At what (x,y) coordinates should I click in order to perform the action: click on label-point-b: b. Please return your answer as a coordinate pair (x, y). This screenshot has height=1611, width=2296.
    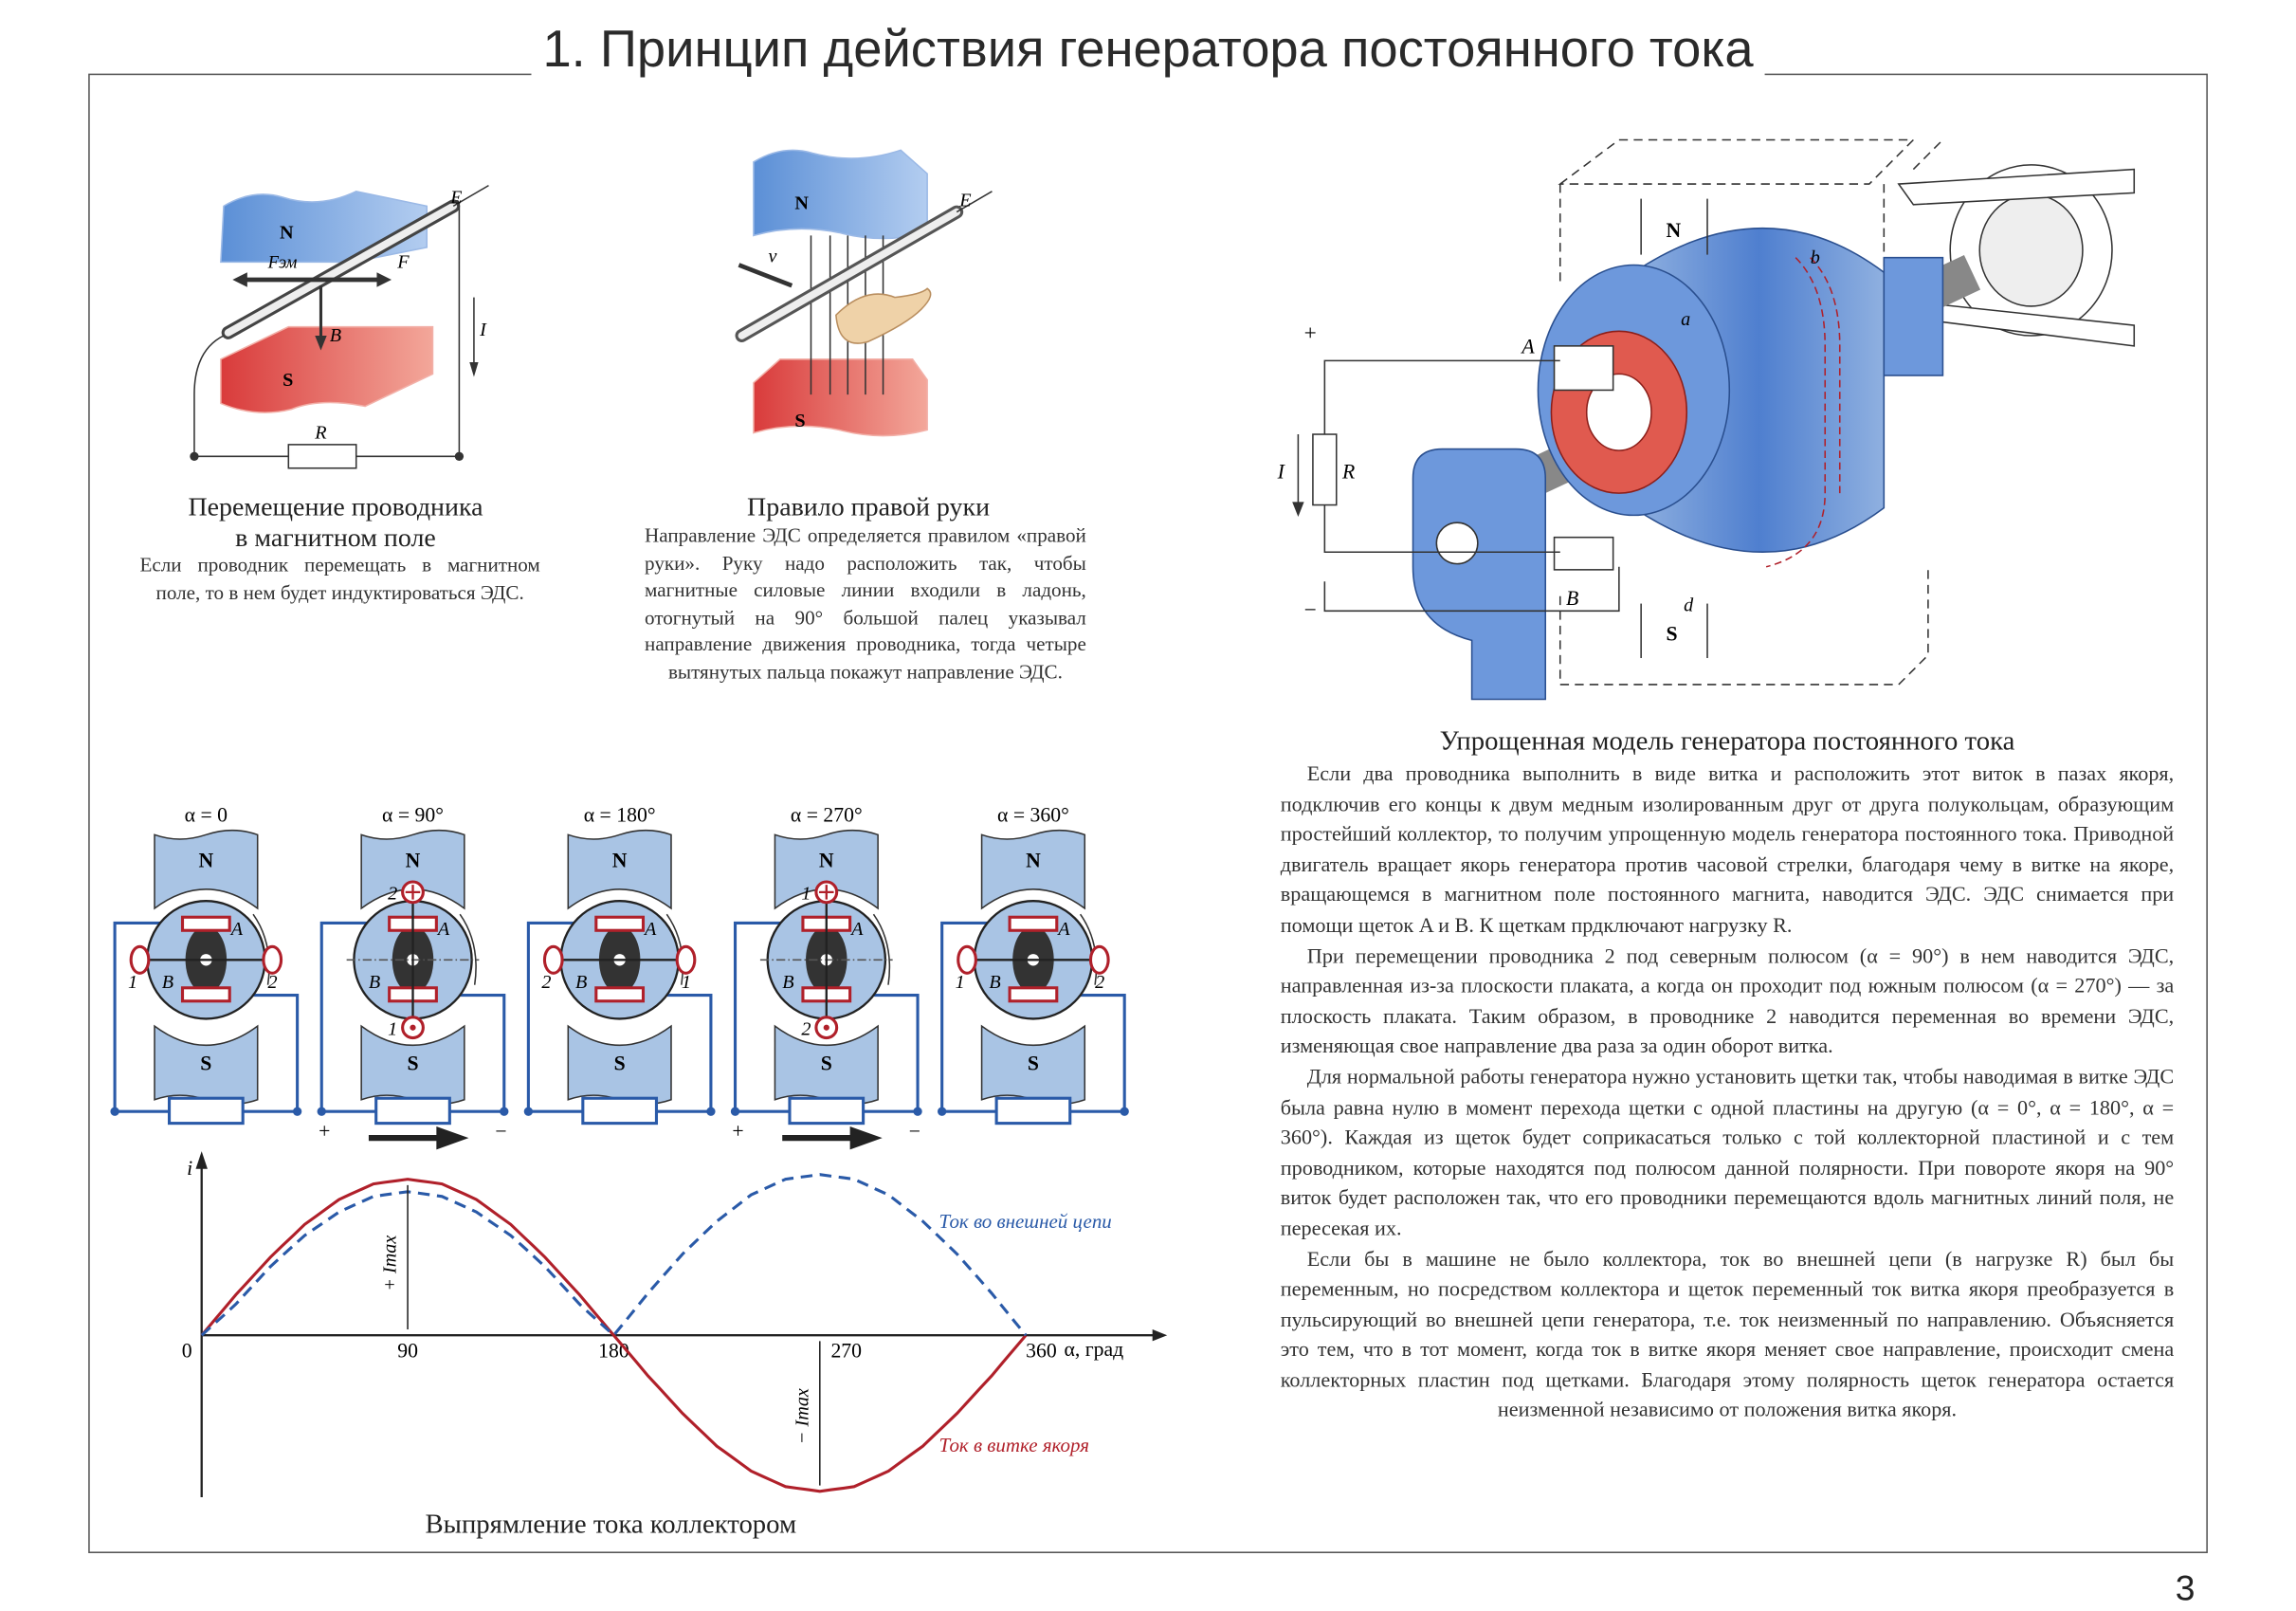
    Looking at the image, I should click on (1815, 257).